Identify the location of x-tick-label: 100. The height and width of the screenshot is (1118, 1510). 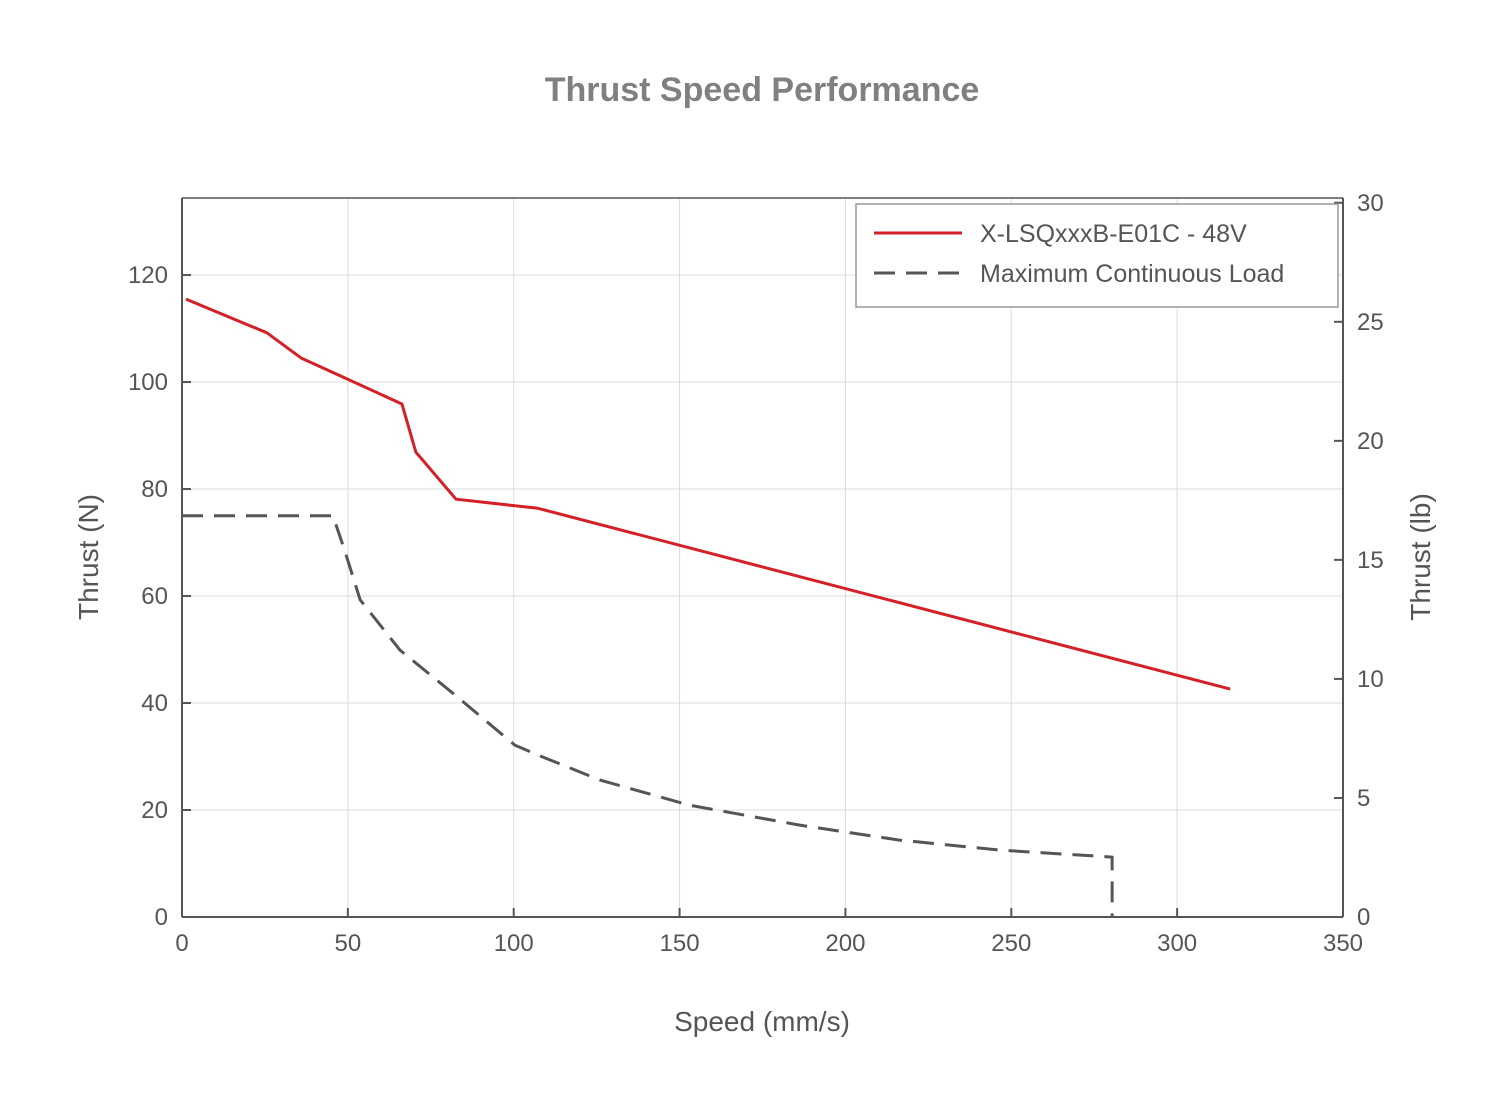
(514, 943).